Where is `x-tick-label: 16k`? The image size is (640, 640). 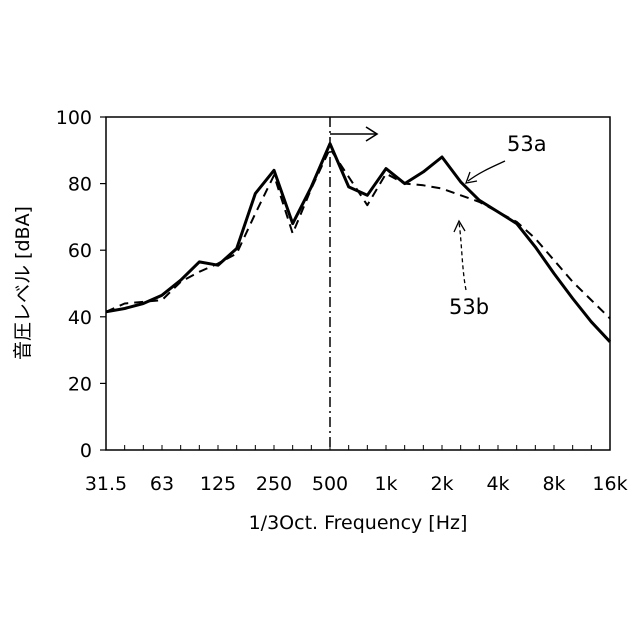 x-tick-label: 16k is located at coordinates (609, 484).